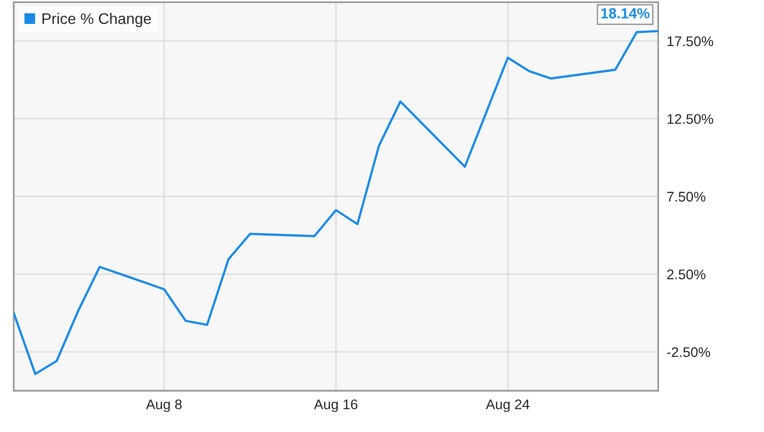 This screenshot has height=432, width=764. What do you see at coordinates (686, 197) in the screenshot?
I see `y-tick-label: 7.50%` at bounding box center [686, 197].